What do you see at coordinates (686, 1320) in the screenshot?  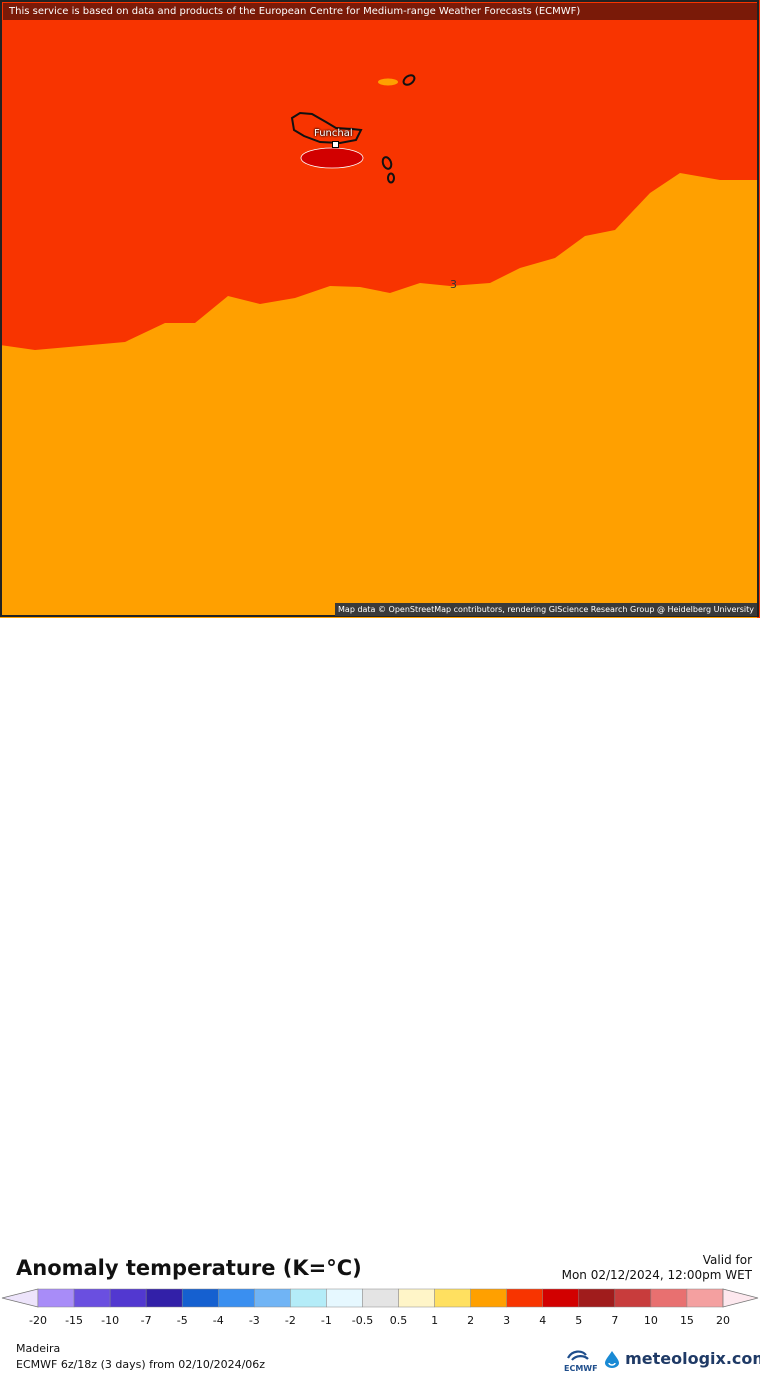 I see `colorbar-tick-label: 15` at bounding box center [686, 1320].